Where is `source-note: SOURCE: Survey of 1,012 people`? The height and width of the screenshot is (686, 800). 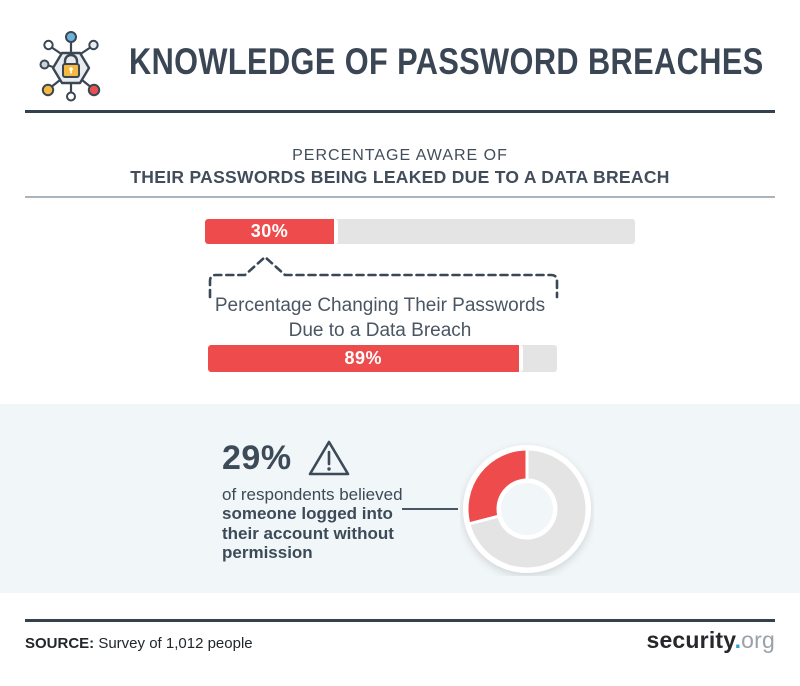 source-note: SOURCE: Survey of 1,012 people is located at coordinates (139, 643).